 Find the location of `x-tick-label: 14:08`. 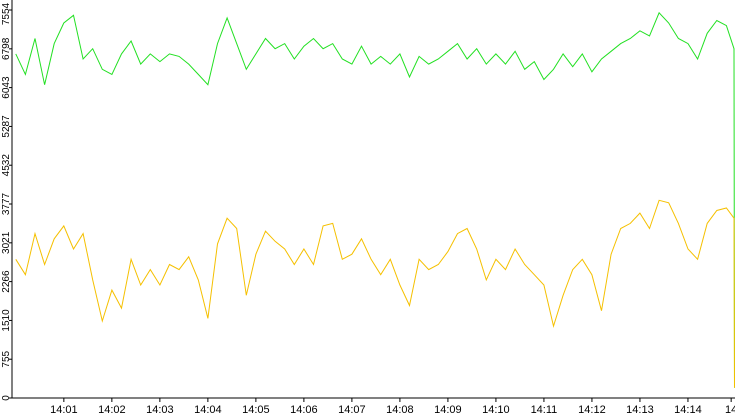

x-tick-label: 14:08 is located at coordinates (400, 409).